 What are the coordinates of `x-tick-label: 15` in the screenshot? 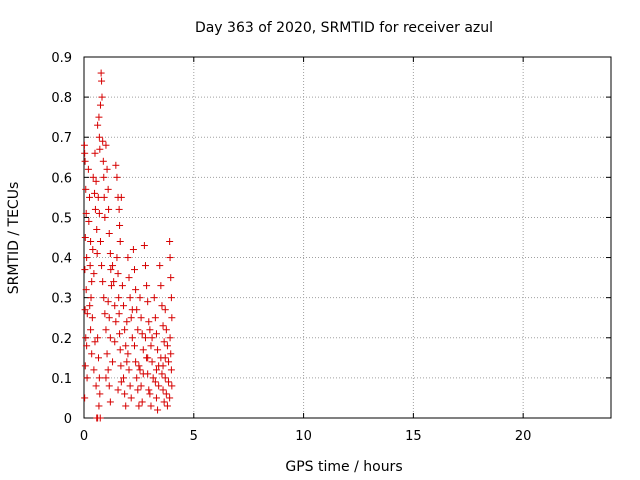 It's located at (413, 436).